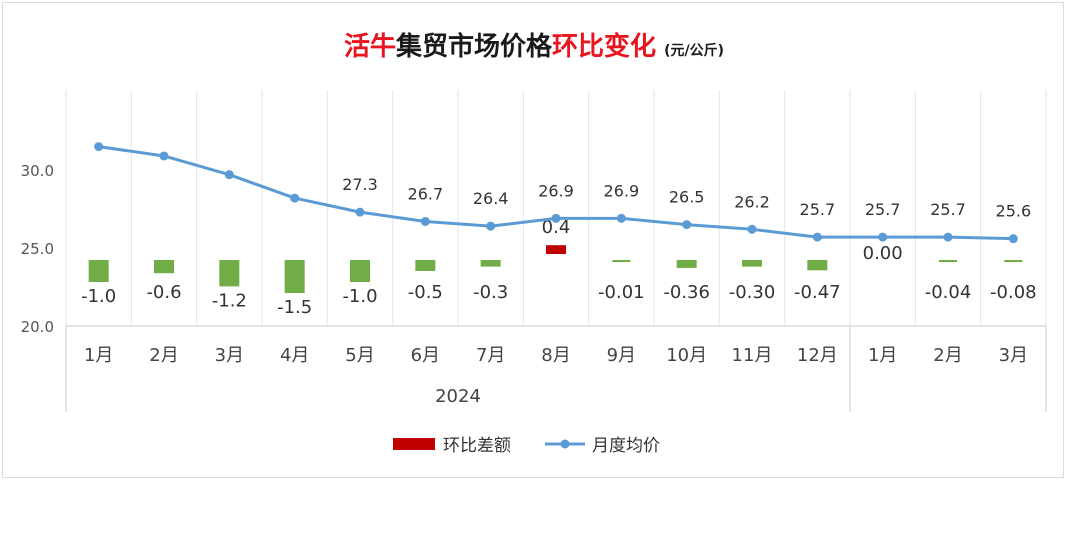 The image size is (1068, 541). I want to click on bar-data-label: -0.47, so click(817, 292).